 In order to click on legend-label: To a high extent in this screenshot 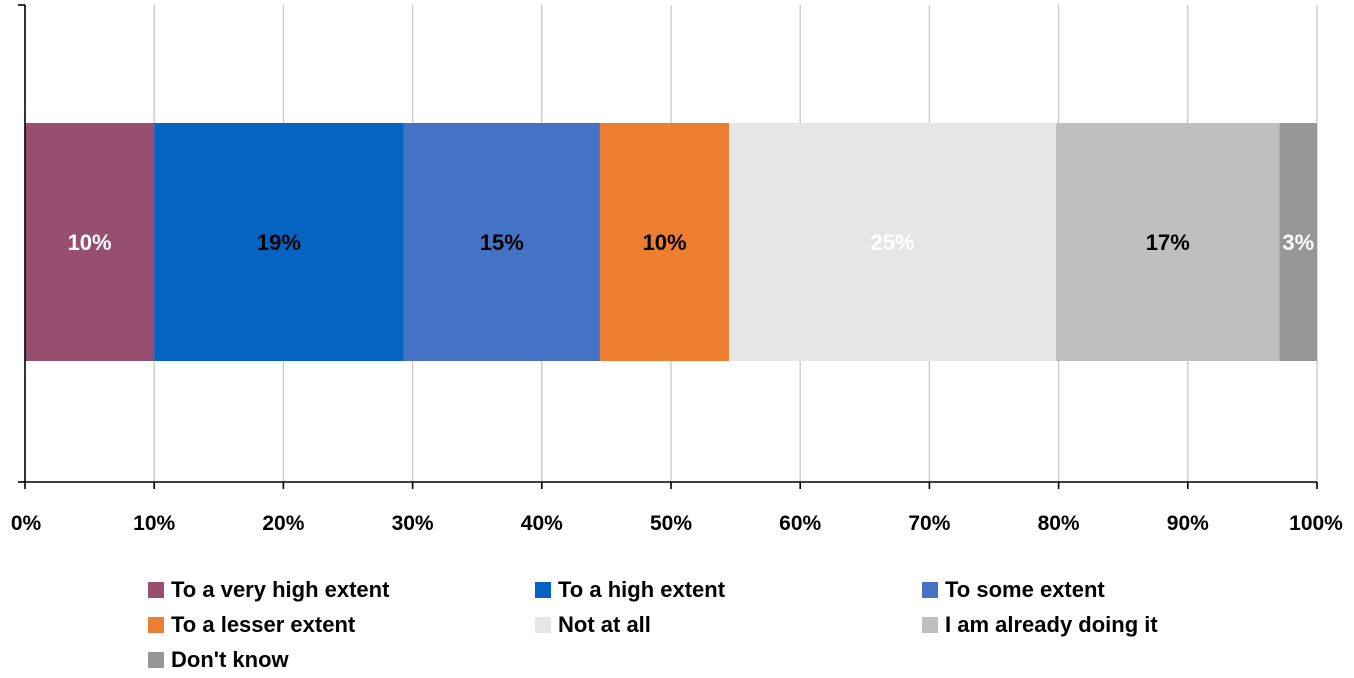, I will do `click(642, 589)`.